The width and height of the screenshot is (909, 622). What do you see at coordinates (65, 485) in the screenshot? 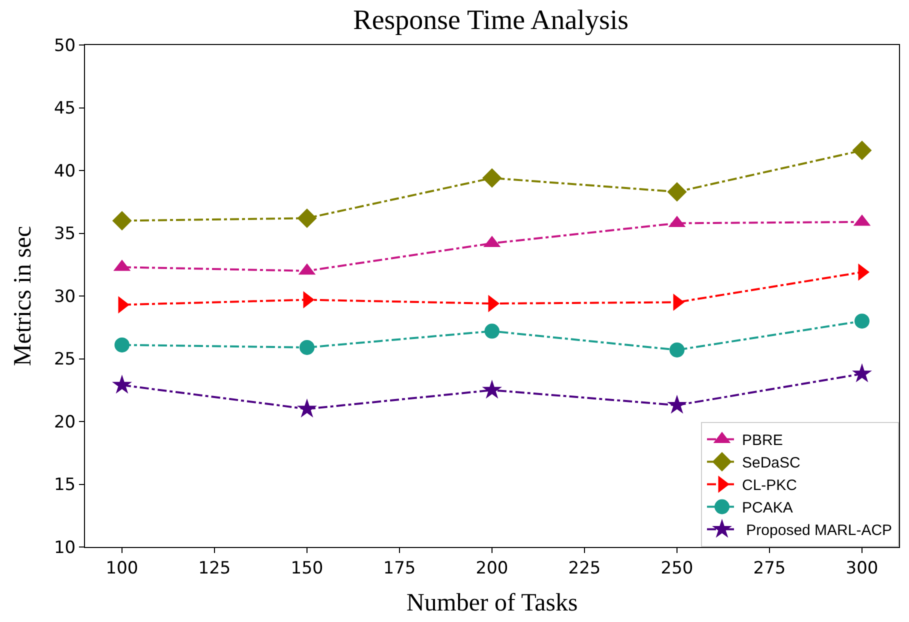
I see `y-tick-label: 15` at bounding box center [65, 485].